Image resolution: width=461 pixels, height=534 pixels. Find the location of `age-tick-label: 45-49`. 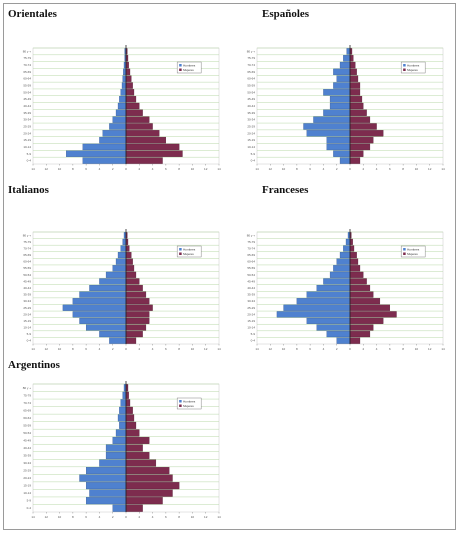

age-tick-label: 45-49 is located at coordinates (27, 440).